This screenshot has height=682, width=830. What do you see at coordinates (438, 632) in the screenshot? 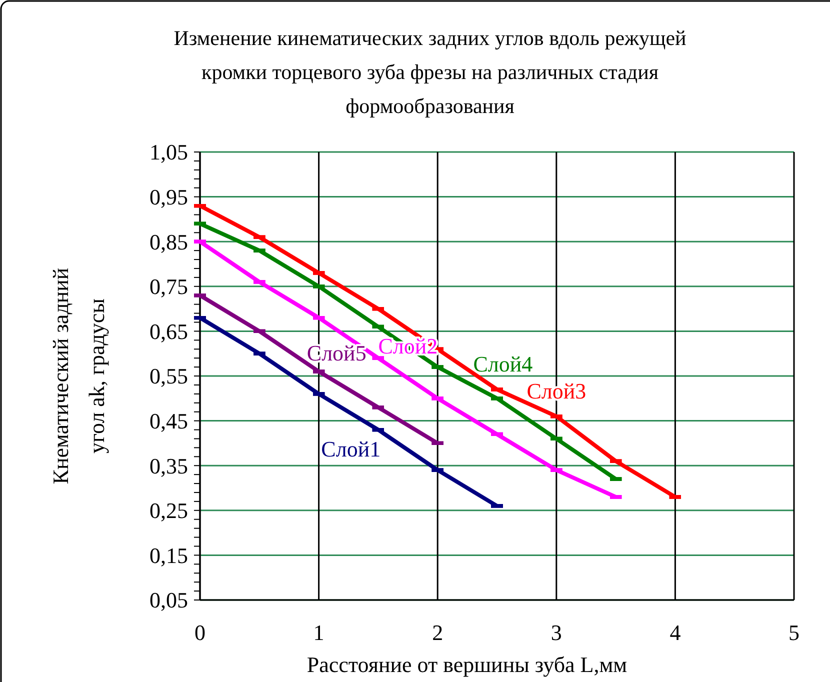
I see `x-tick-label: 2` at bounding box center [438, 632].